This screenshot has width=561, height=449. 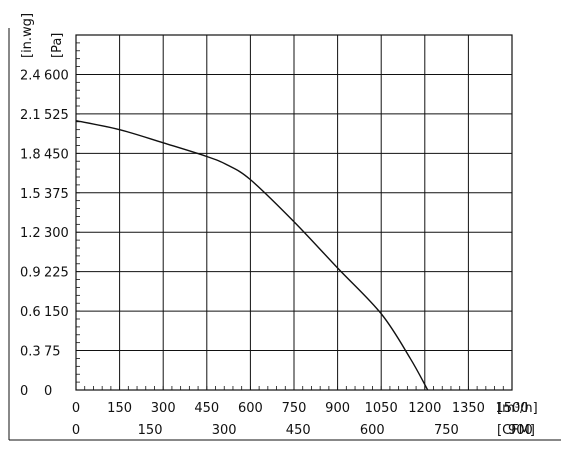 What do you see at coordinates (76, 408) in the screenshot?
I see `x-tick-label-m3h: 0` at bounding box center [76, 408].